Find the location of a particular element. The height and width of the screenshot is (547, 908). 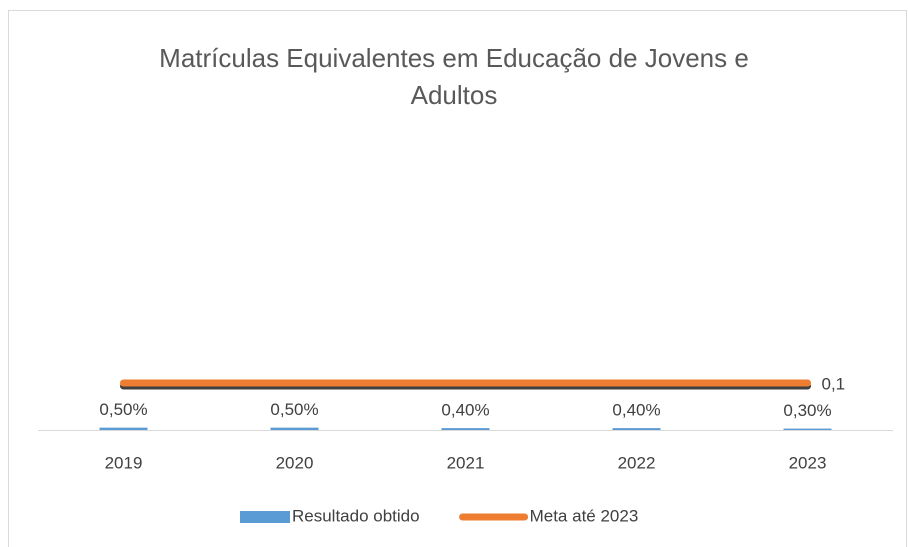

legend-label: Resultado obtido is located at coordinates (356, 515).